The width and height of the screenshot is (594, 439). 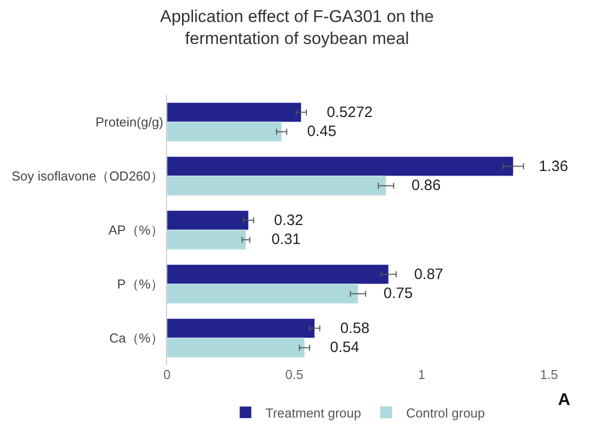 I want to click on y-tick-label: Soy isoflavone（OD260）, so click(x=88, y=176).